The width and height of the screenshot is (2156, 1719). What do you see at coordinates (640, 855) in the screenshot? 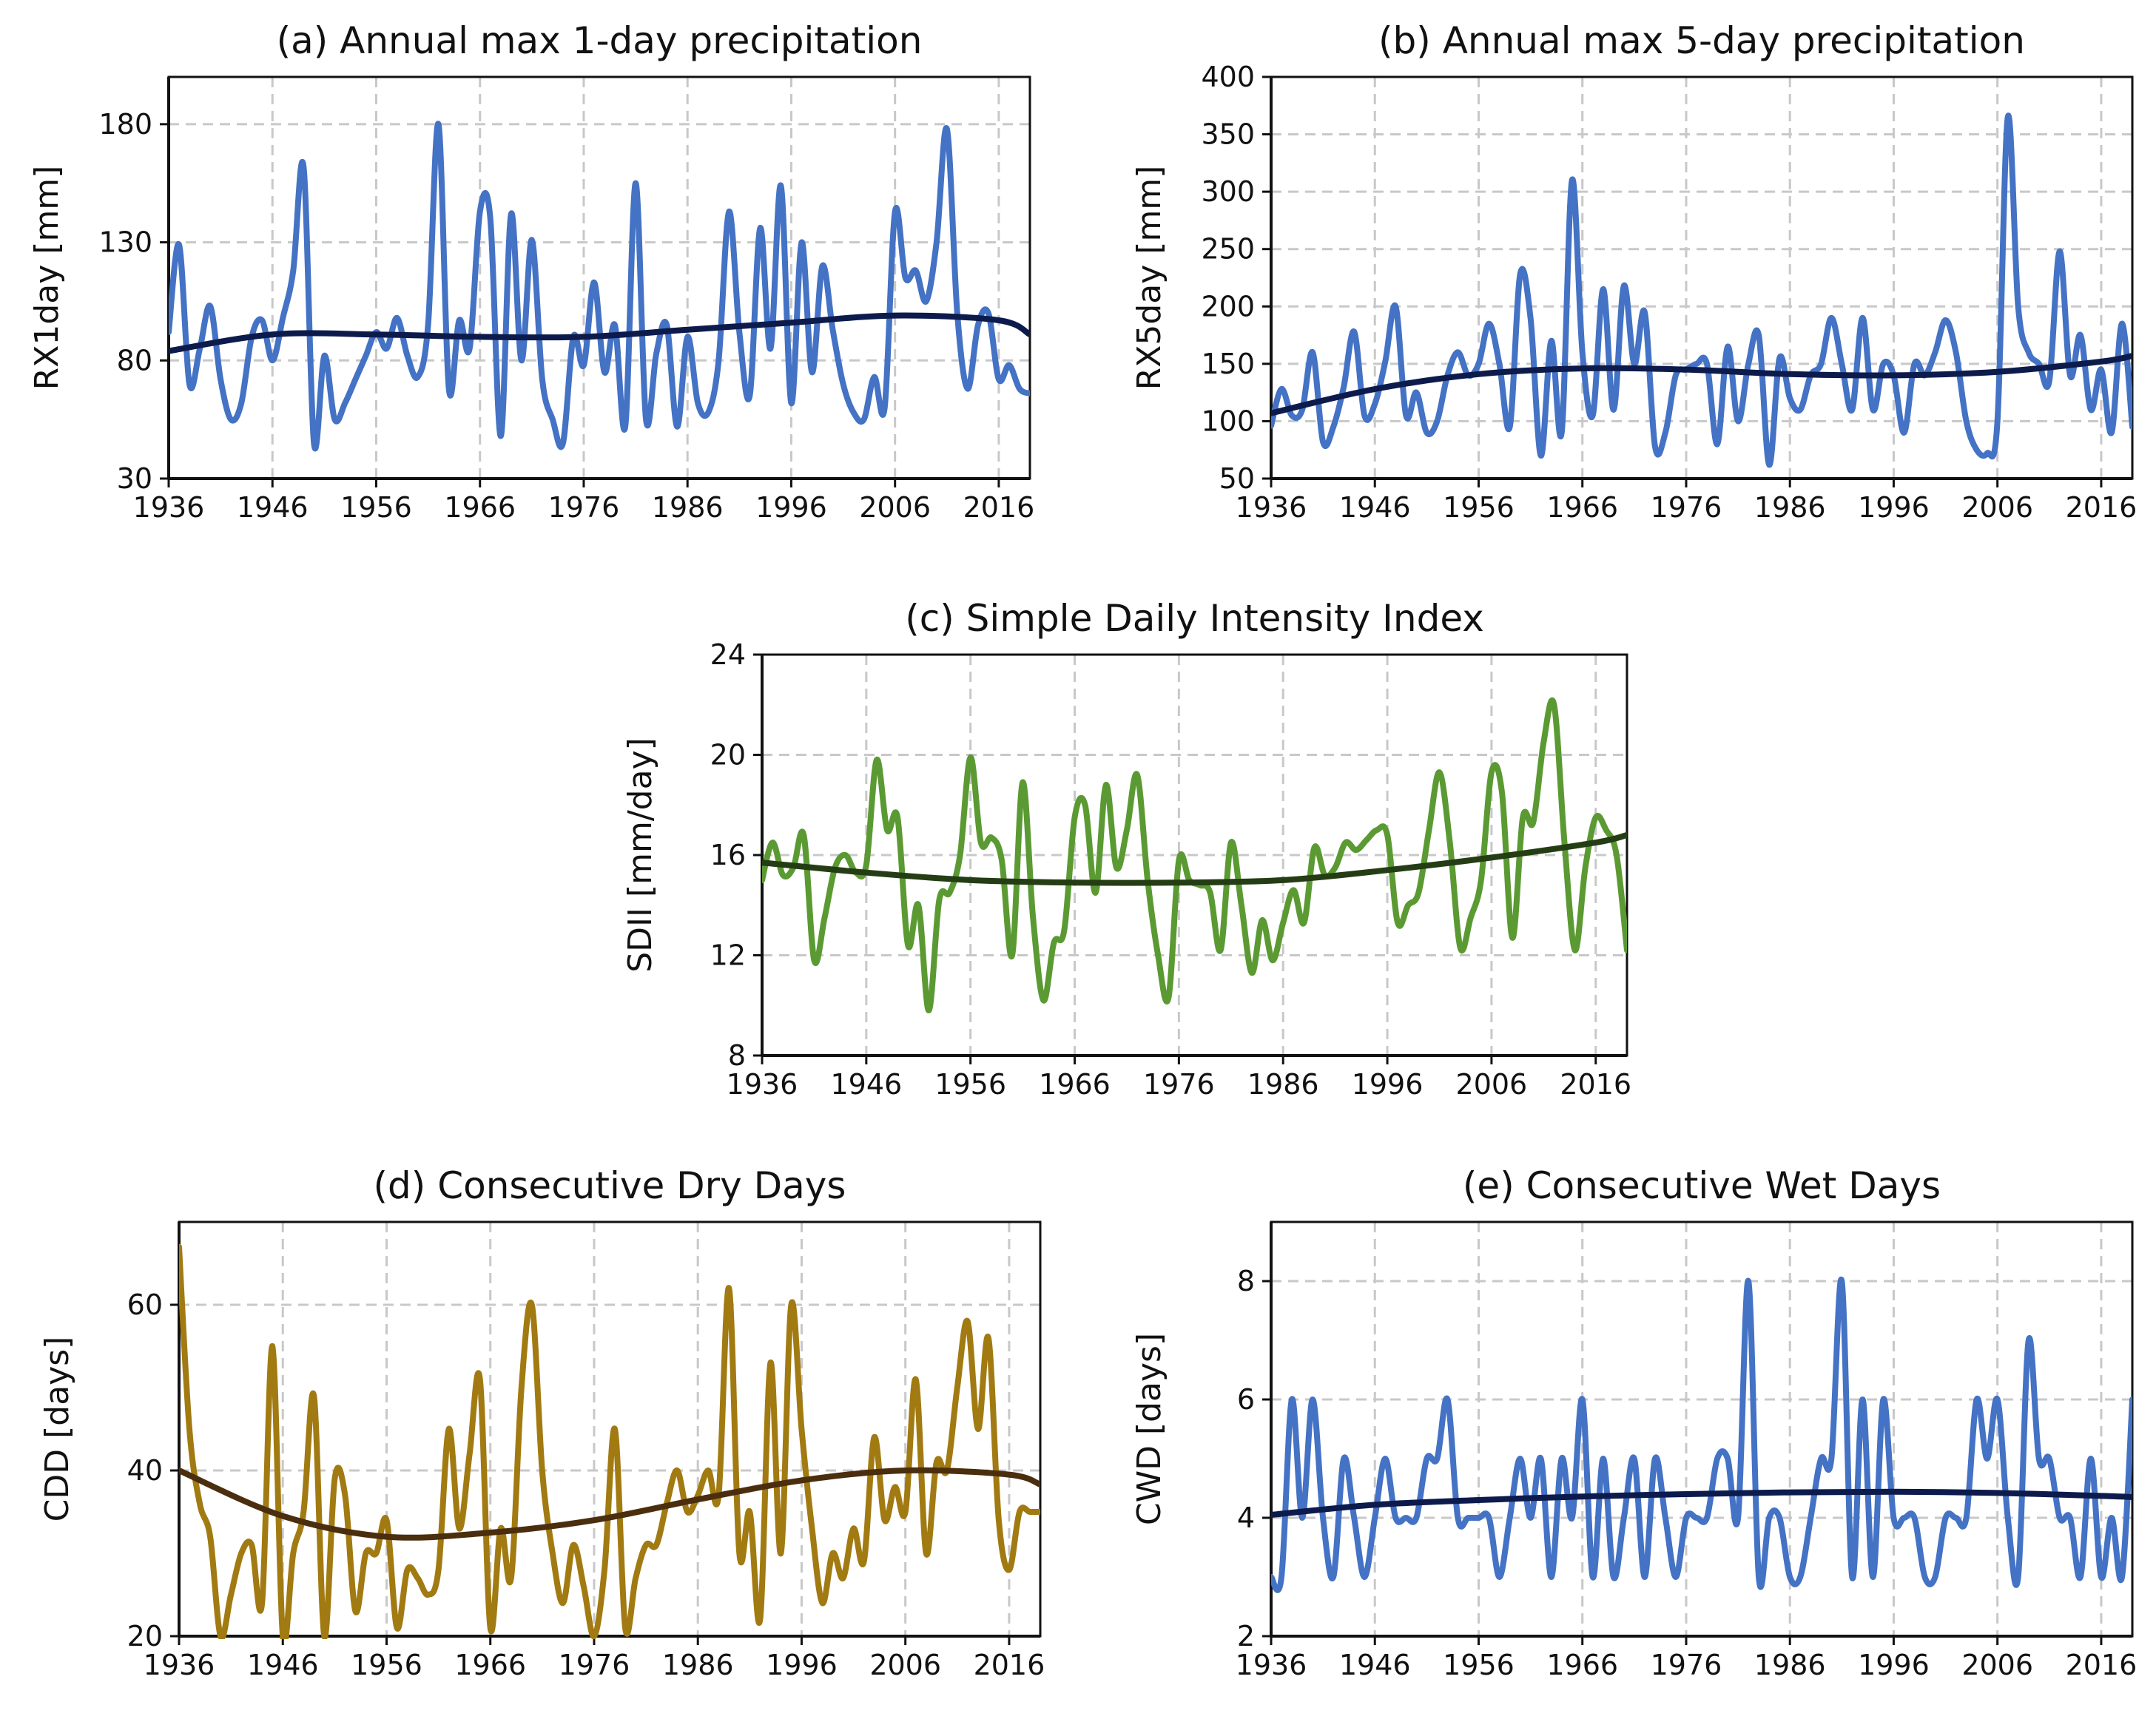
I see `y-axis-title: SDII [mm/day]` at bounding box center [640, 855].